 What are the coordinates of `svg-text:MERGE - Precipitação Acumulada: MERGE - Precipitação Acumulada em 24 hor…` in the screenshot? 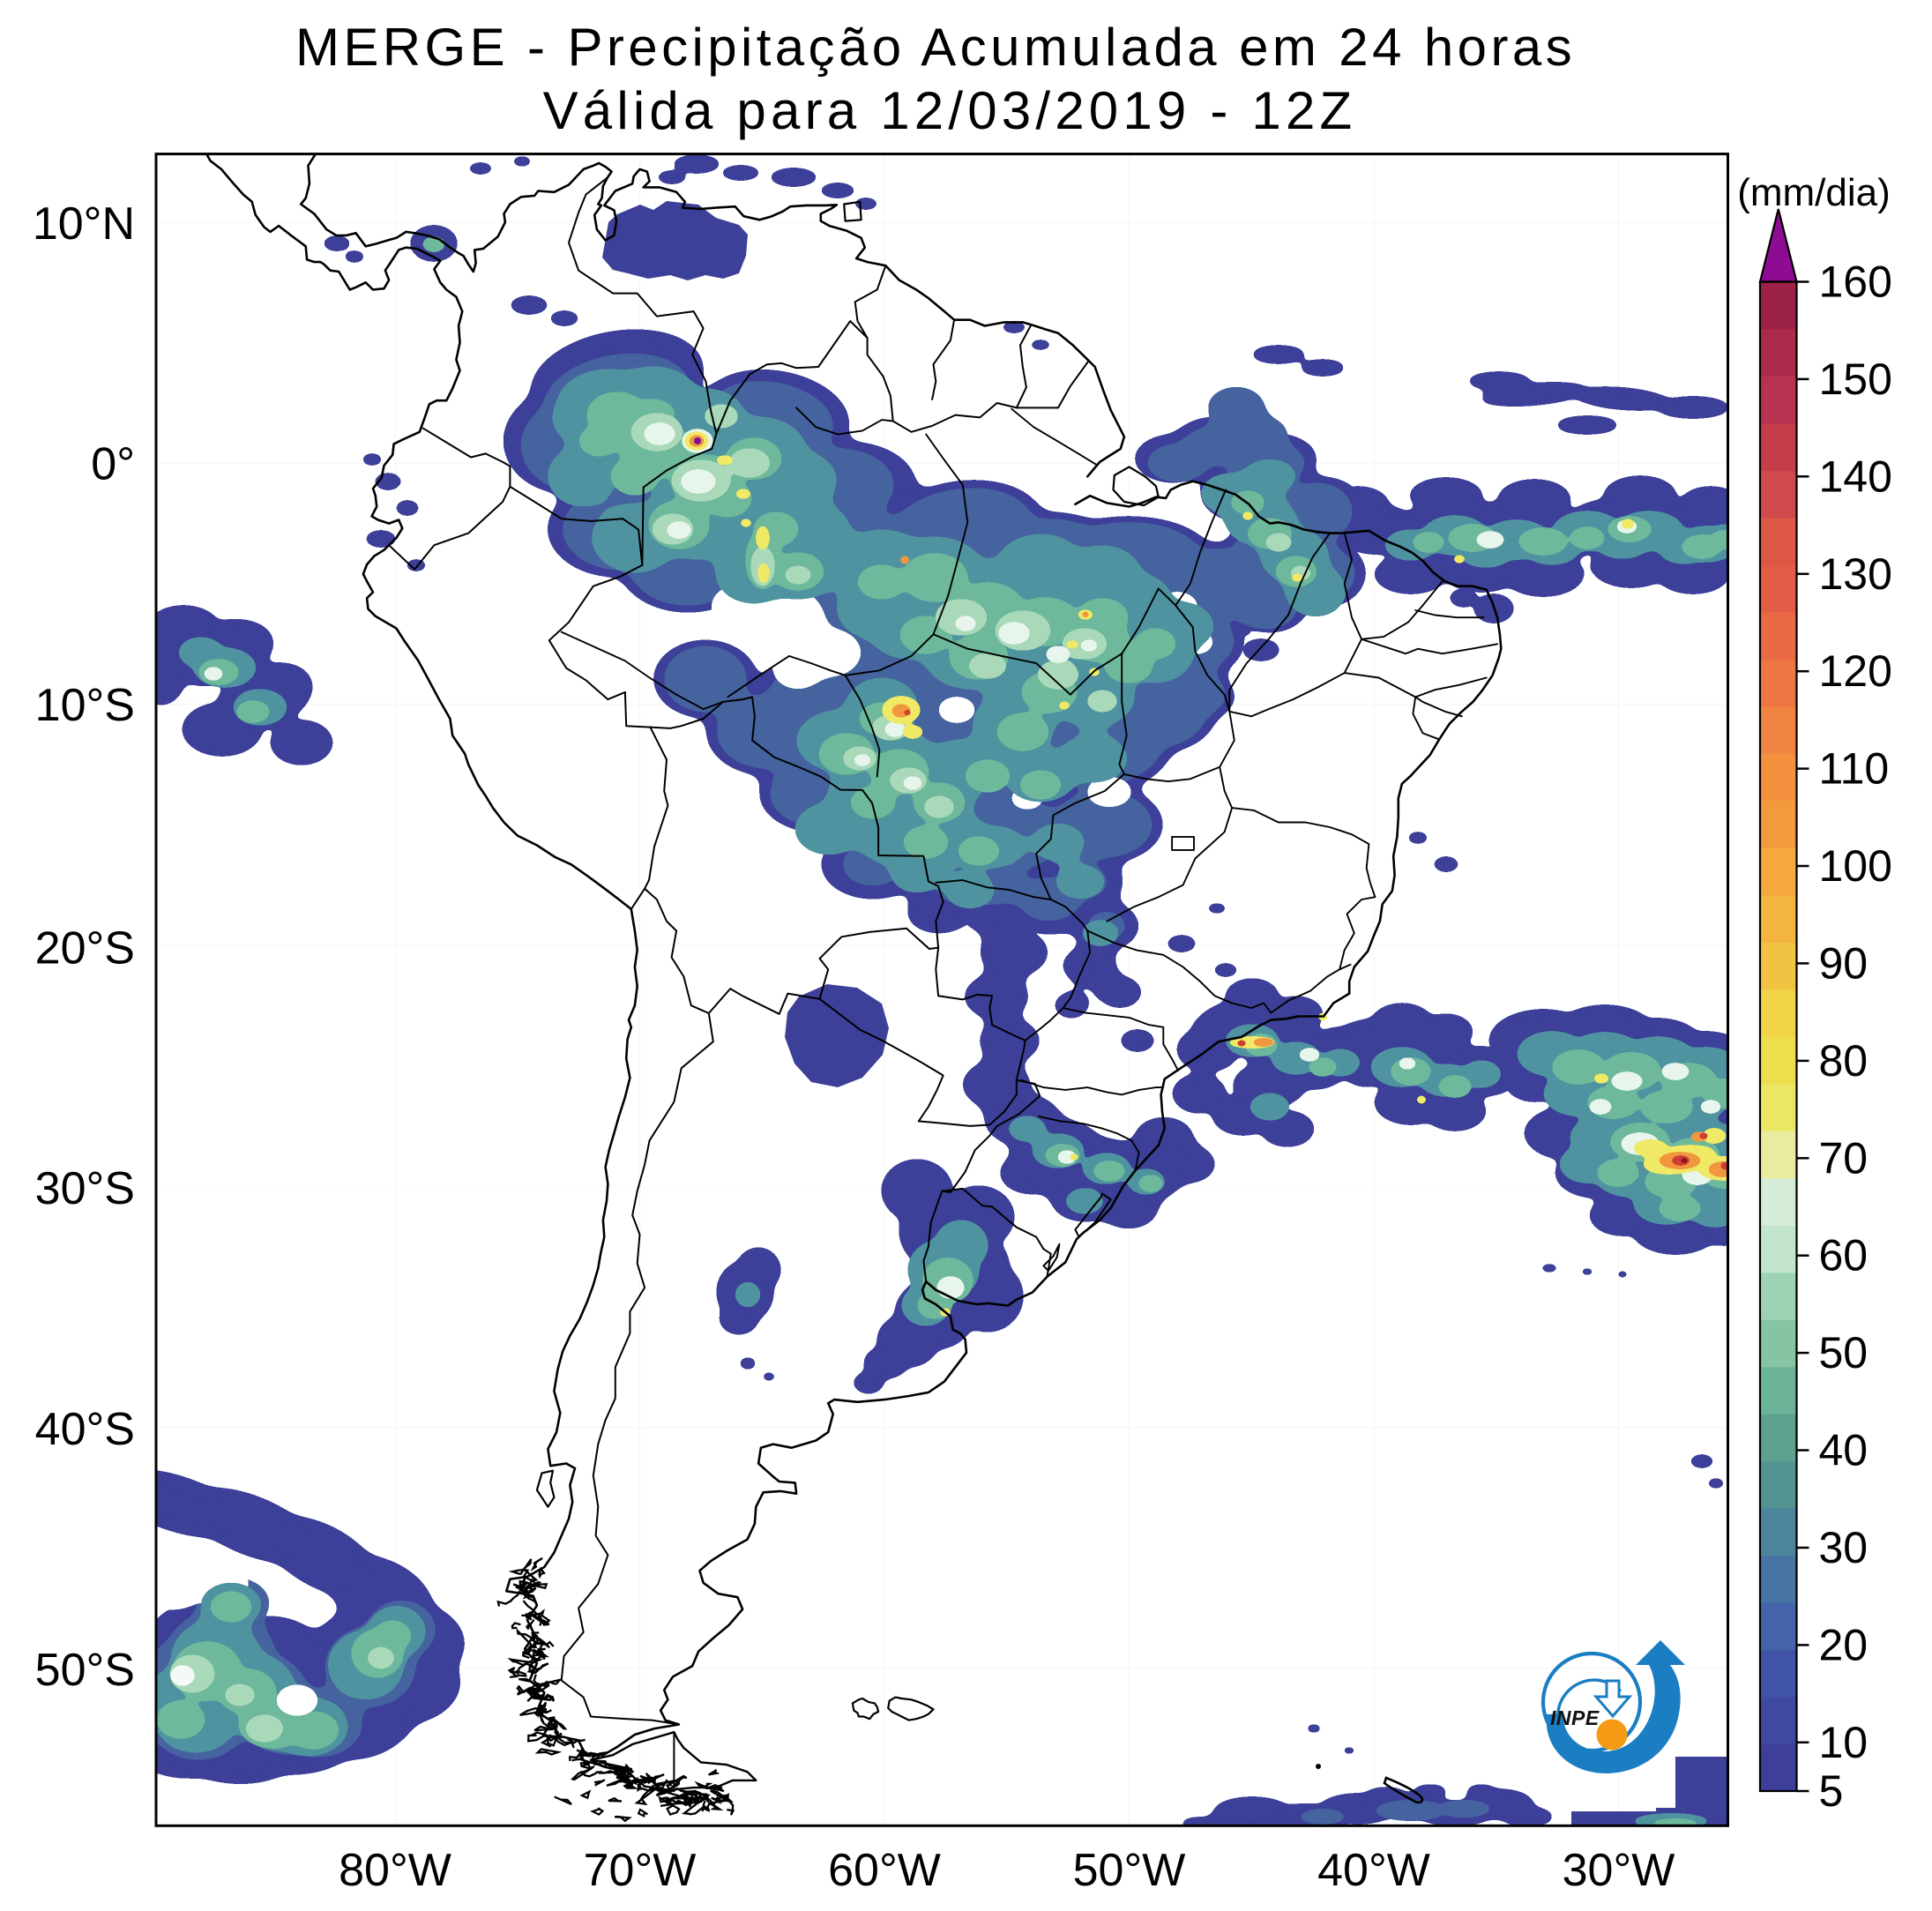 It's located at (935, 48).